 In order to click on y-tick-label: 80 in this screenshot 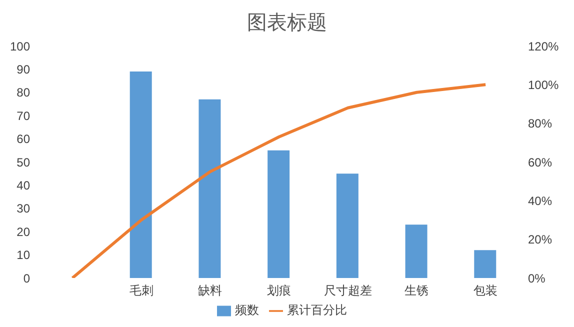, I will do `click(23, 93)`.